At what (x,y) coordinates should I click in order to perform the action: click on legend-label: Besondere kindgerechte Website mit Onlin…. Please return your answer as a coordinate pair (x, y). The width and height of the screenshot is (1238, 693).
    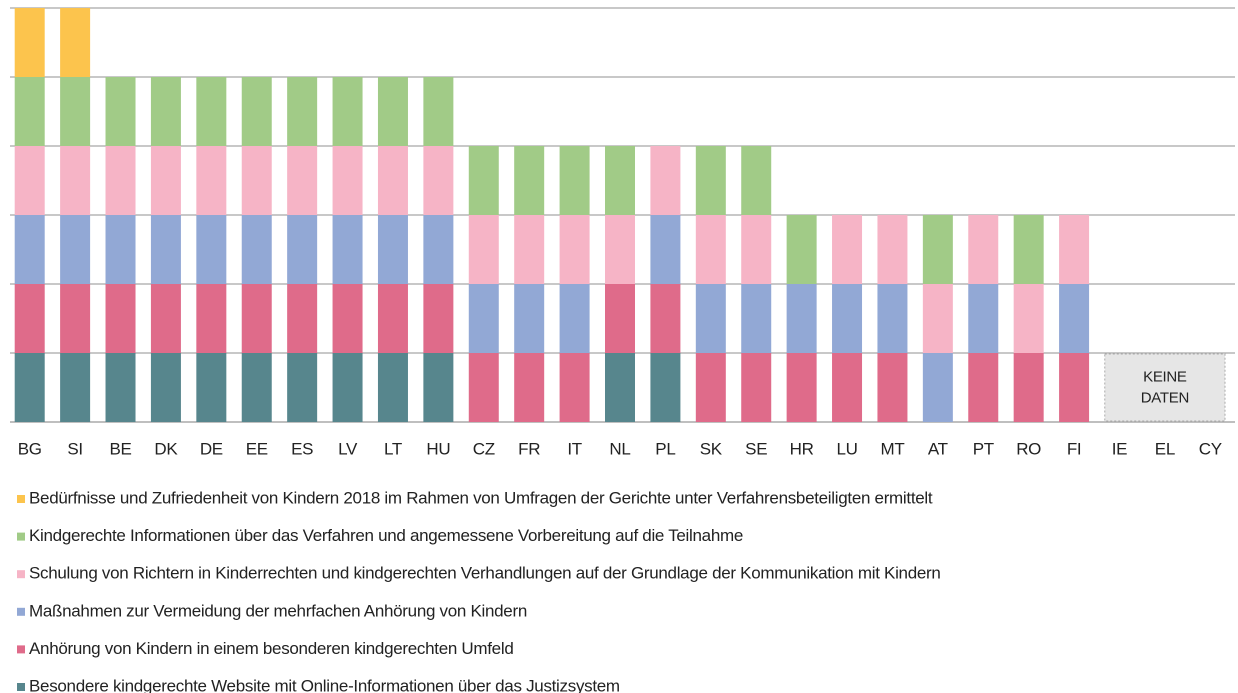
    Looking at the image, I should click on (324, 684).